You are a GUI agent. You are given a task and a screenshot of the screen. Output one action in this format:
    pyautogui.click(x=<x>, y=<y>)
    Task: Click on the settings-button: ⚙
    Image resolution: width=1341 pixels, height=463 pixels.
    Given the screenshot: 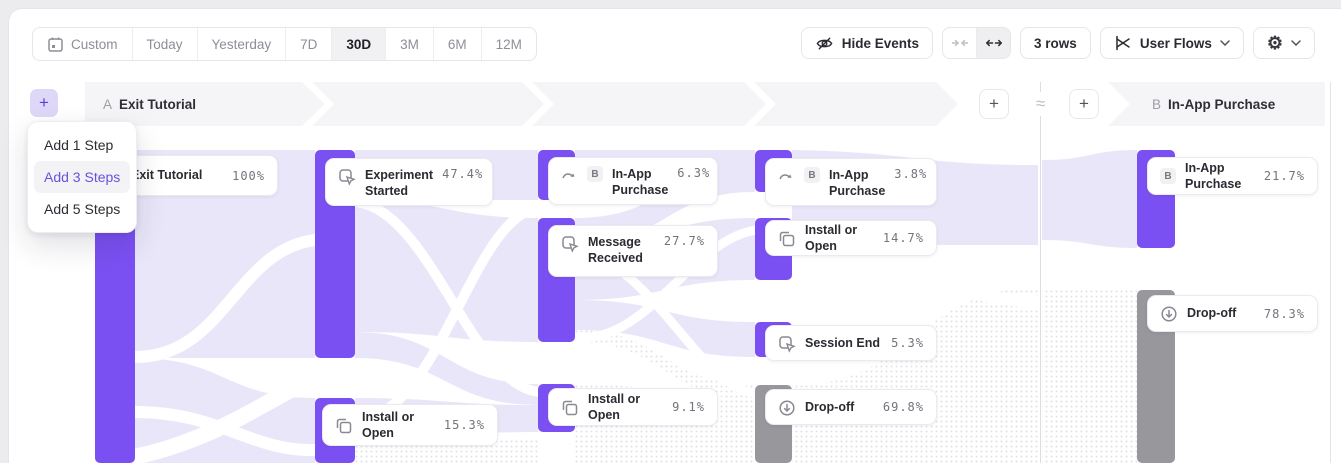 What is the action you would take?
    pyautogui.click(x=1283, y=43)
    